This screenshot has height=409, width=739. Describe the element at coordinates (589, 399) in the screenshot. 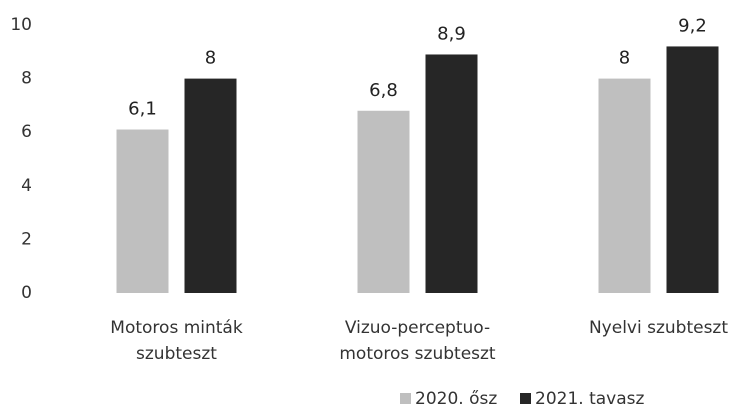

I see `legend-label: 2021. tavasz` at that location.